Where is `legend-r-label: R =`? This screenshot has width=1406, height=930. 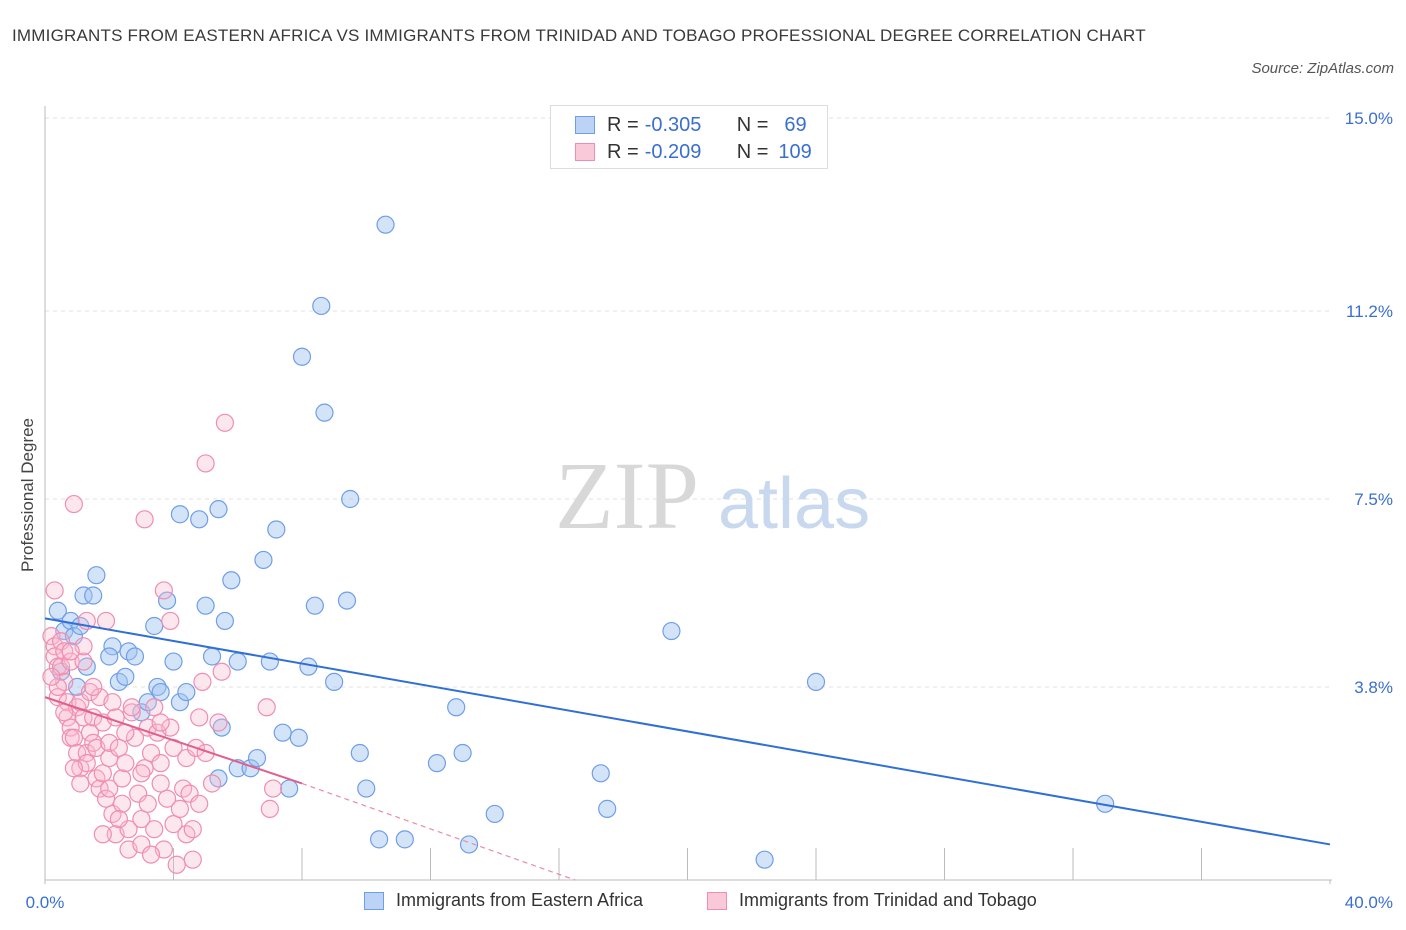
legend-r-label: R = is located at coordinates (623, 151).